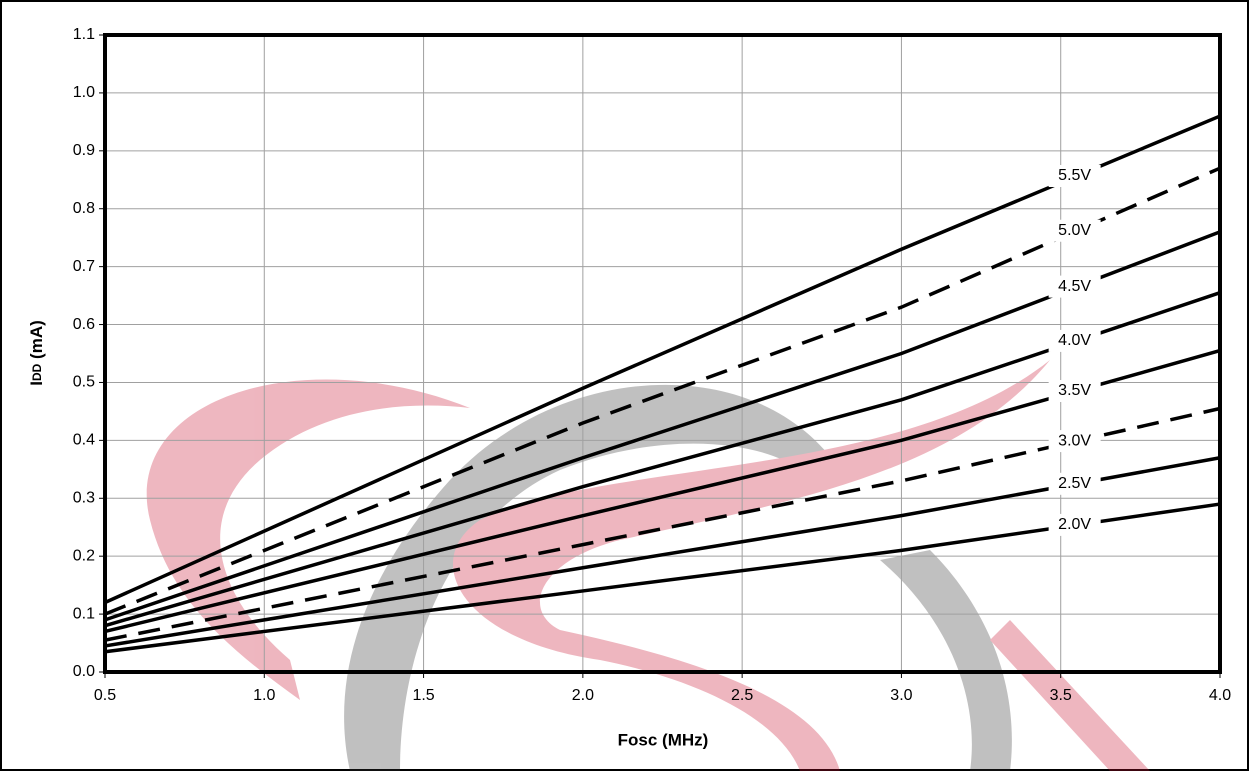  What do you see at coordinates (663, 739) in the screenshot?
I see `x-axis-label: Fosc (MHz)` at bounding box center [663, 739].